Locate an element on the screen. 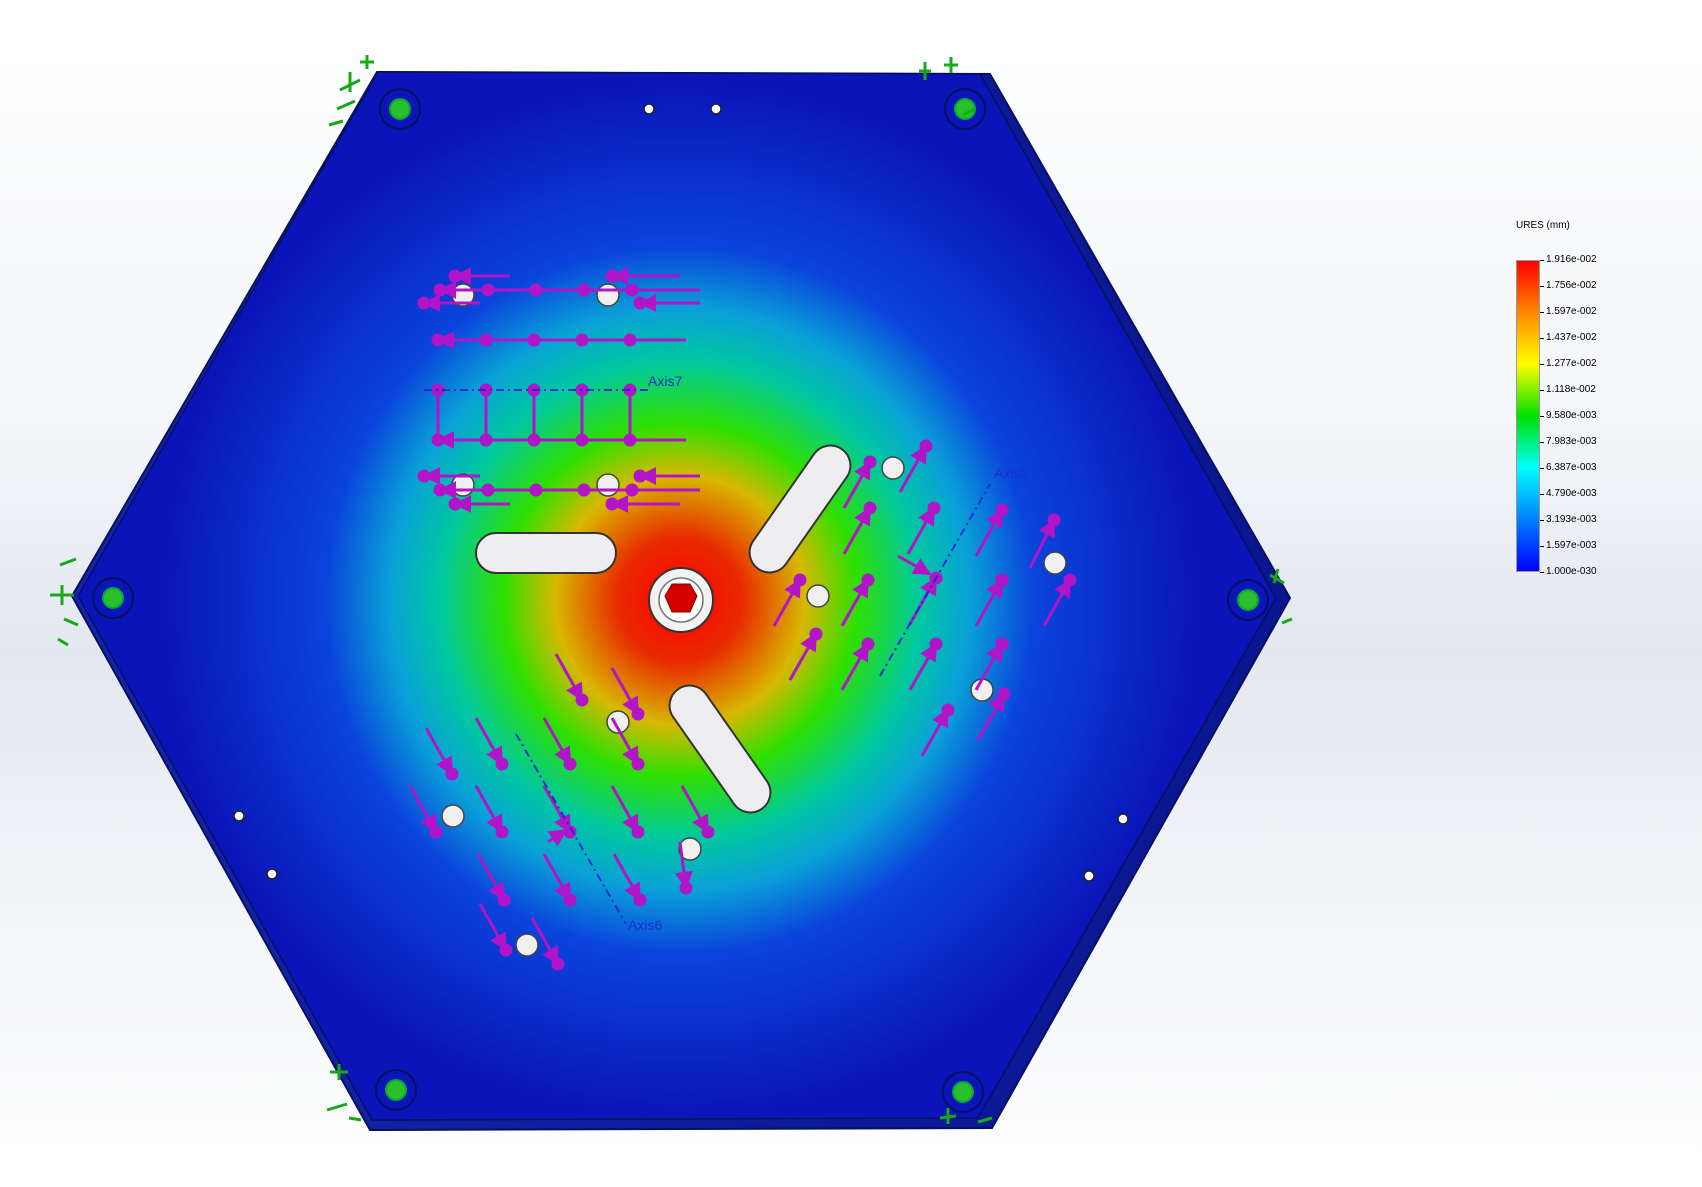 The height and width of the screenshot is (1187, 1702). legend-value-label: 1.277e-002 is located at coordinates (1571, 363).